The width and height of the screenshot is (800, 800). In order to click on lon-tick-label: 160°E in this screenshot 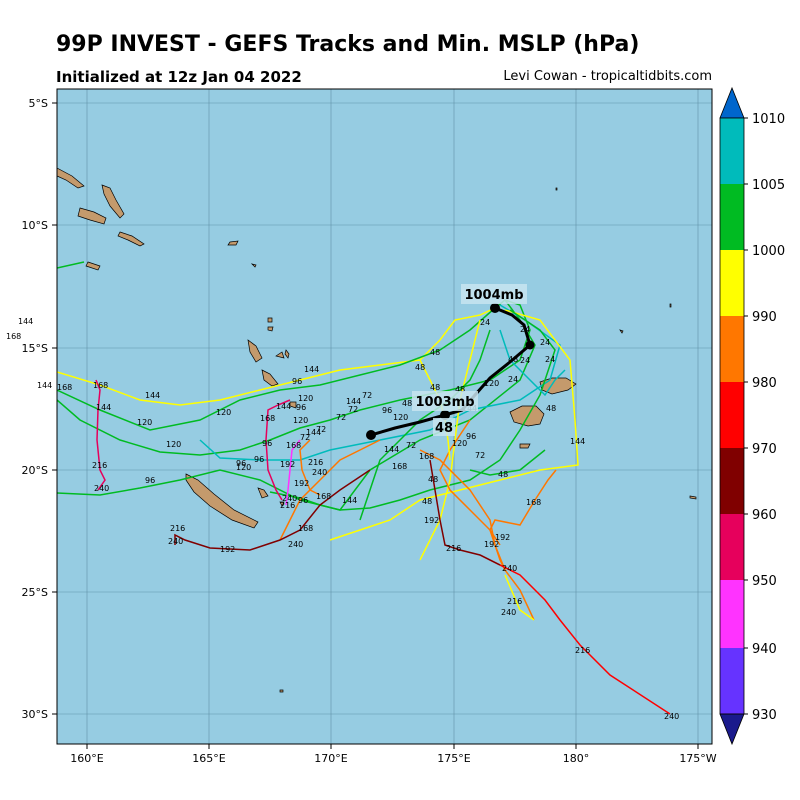, I will do `click(86, 758)`.